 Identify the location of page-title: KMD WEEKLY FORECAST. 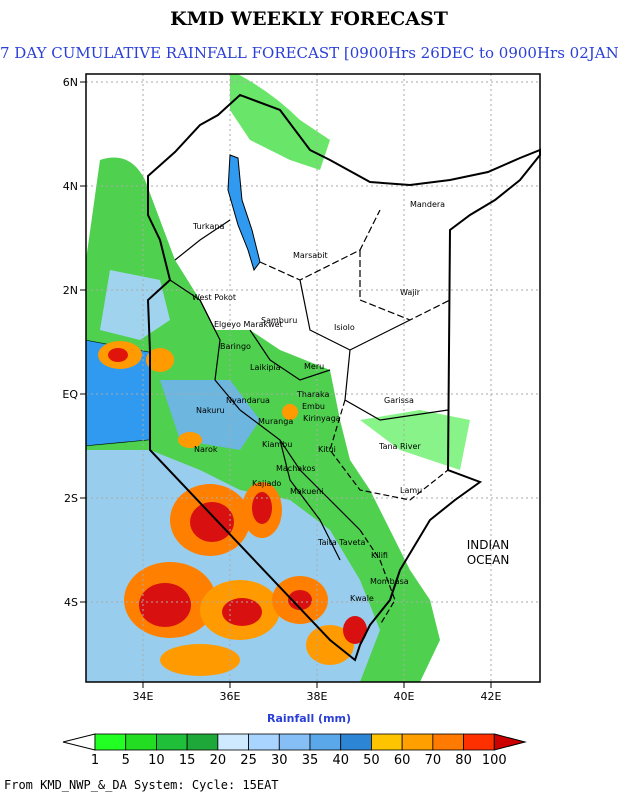
(309, 19).